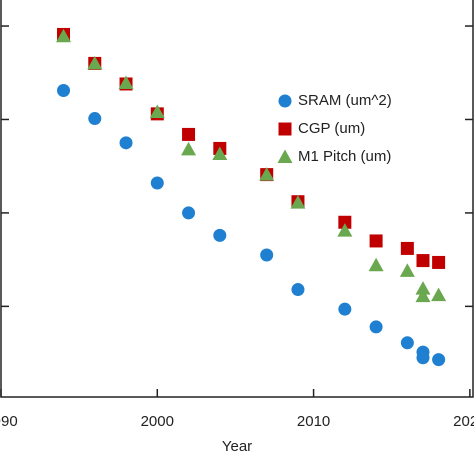 The height and width of the screenshot is (474, 474). I want to click on x-tick-label: 2010, so click(313, 421).